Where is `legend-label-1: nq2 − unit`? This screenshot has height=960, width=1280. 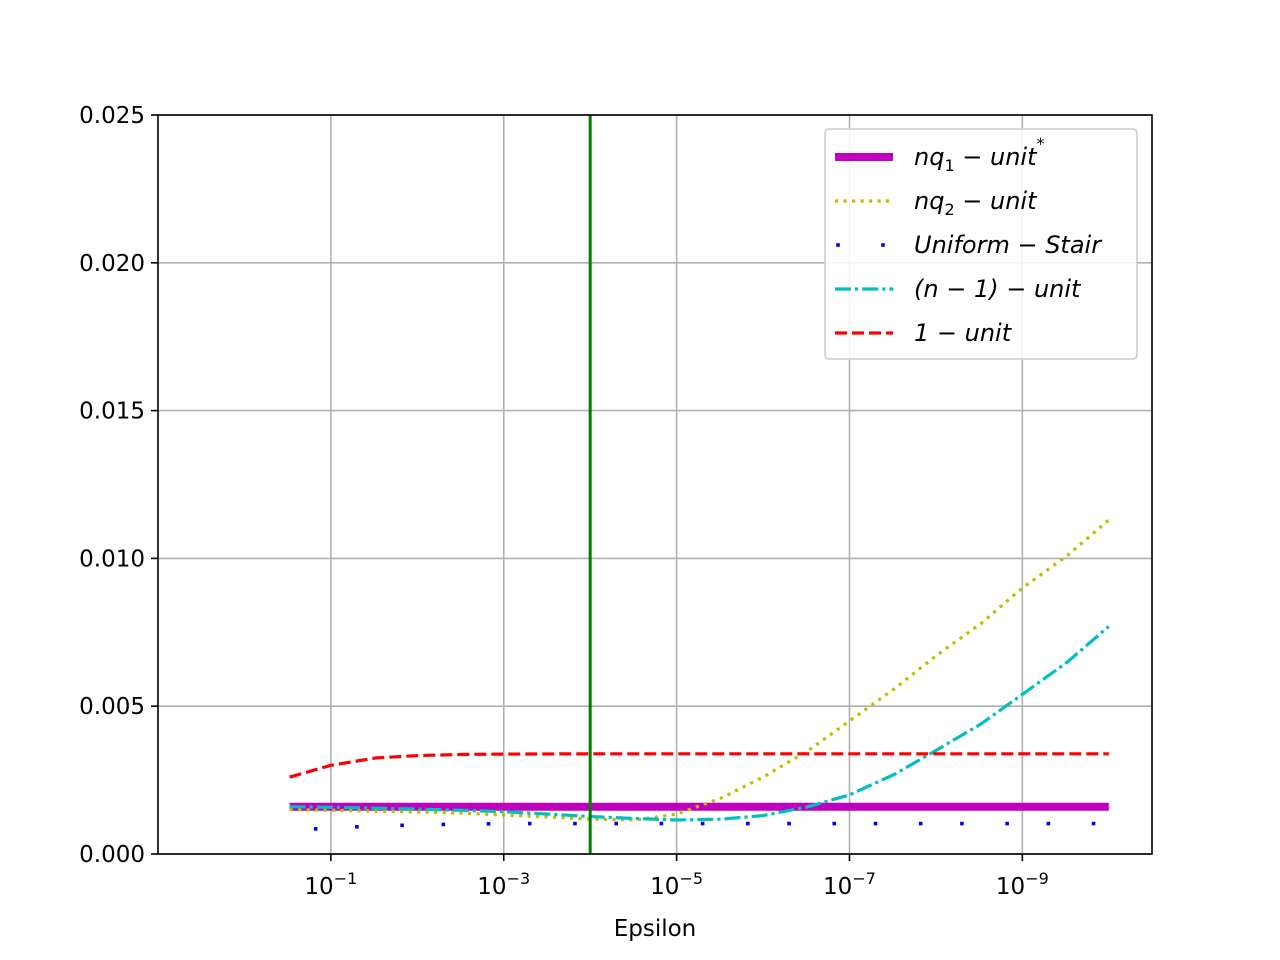
legend-label-1: nq2 − unit is located at coordinates (976, 203).